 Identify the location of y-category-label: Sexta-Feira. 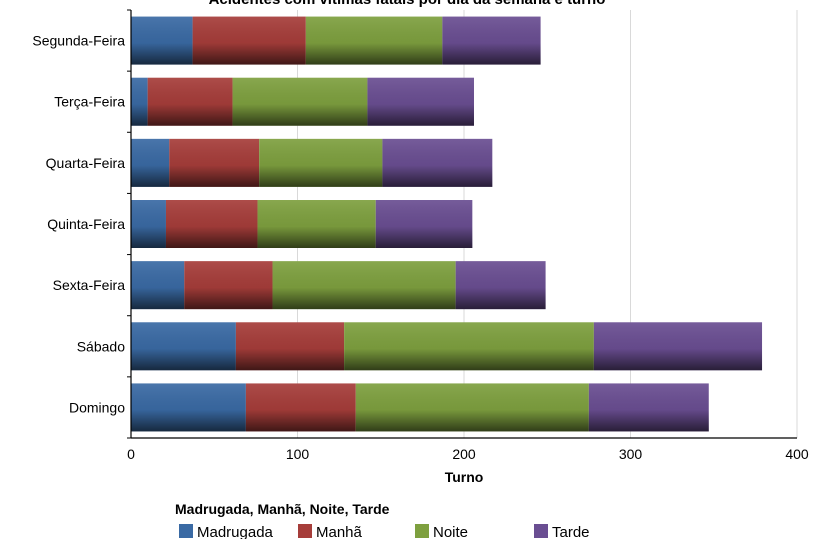
(89, 285).